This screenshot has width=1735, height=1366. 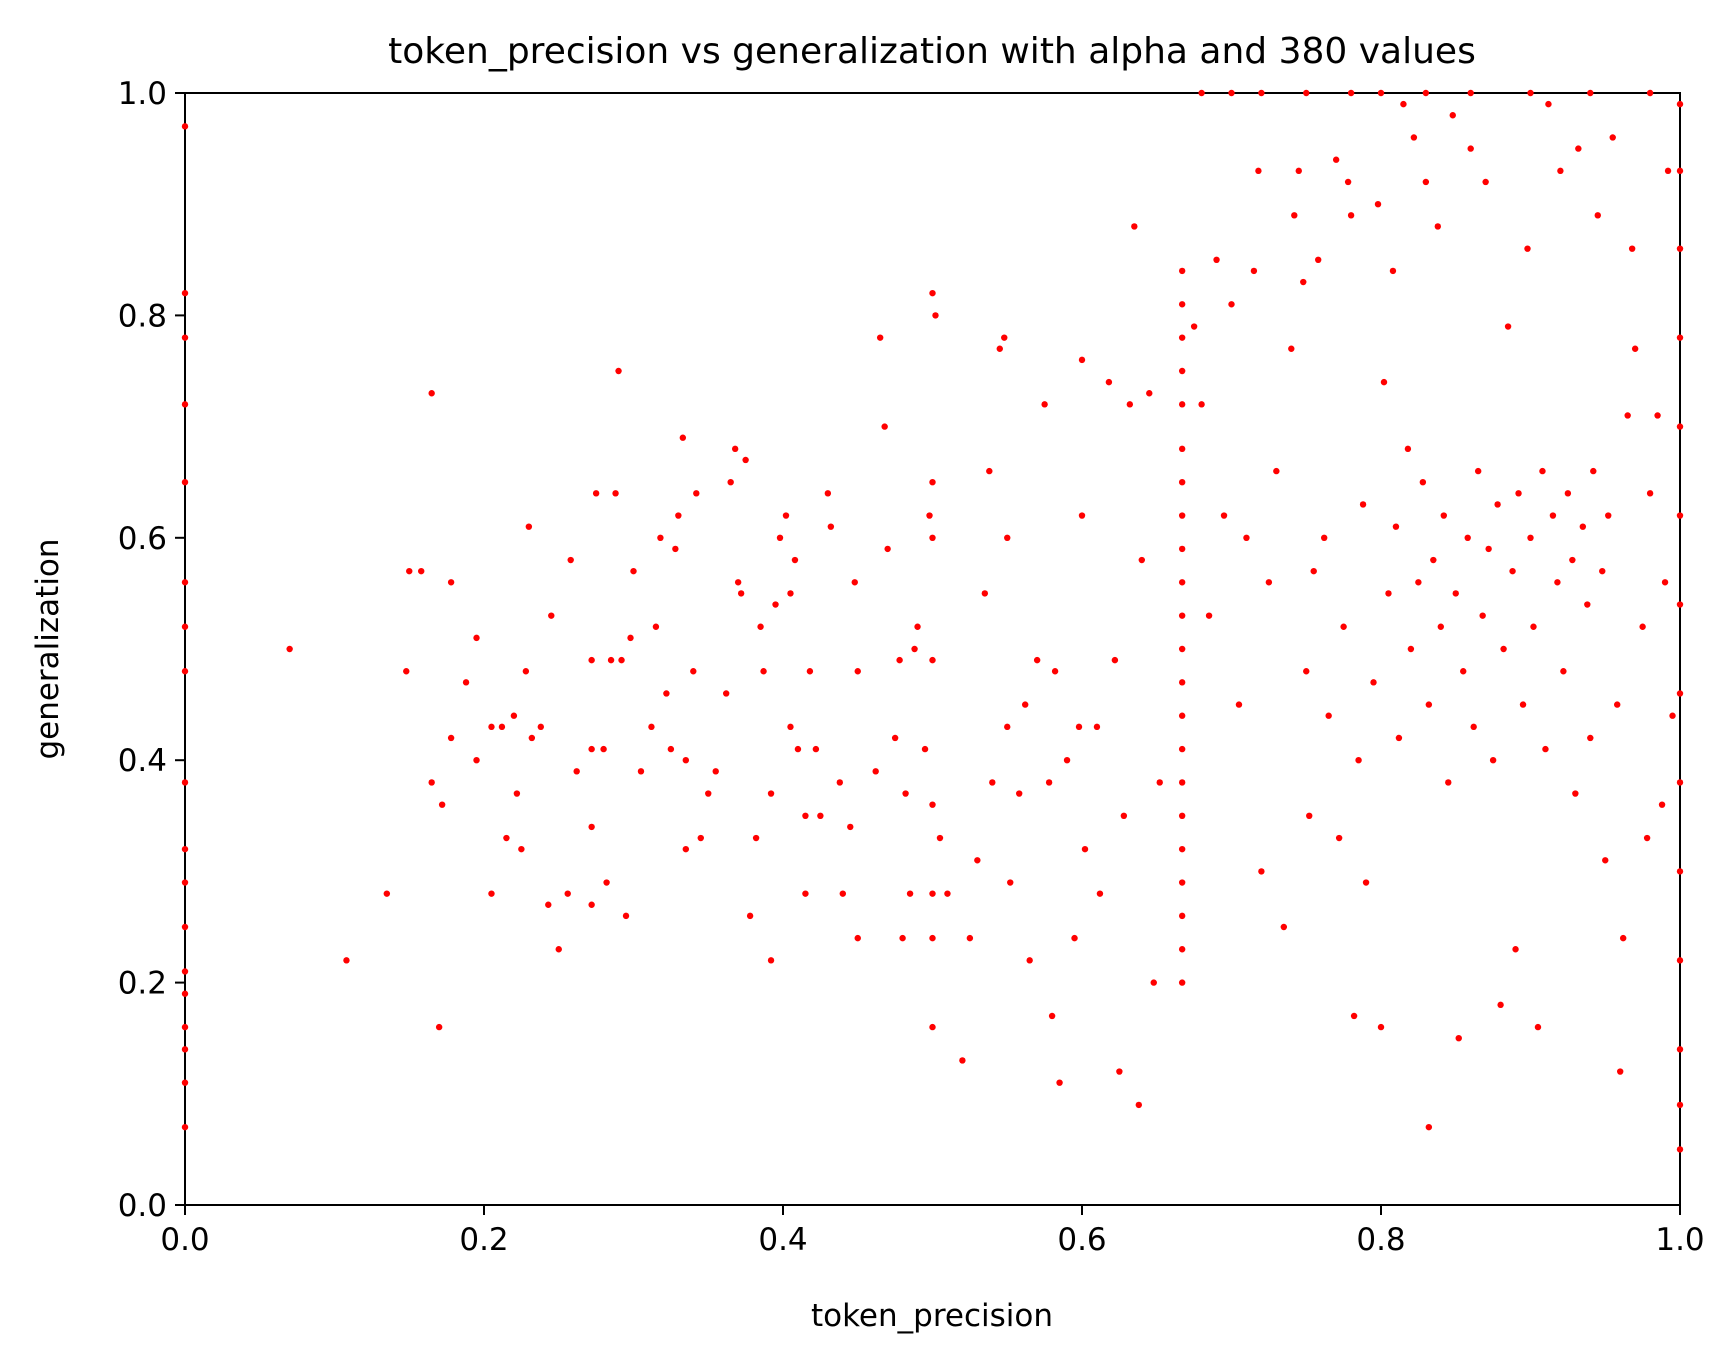 I want to click on y-axis-label: generalization, so click(x=48, y=648).